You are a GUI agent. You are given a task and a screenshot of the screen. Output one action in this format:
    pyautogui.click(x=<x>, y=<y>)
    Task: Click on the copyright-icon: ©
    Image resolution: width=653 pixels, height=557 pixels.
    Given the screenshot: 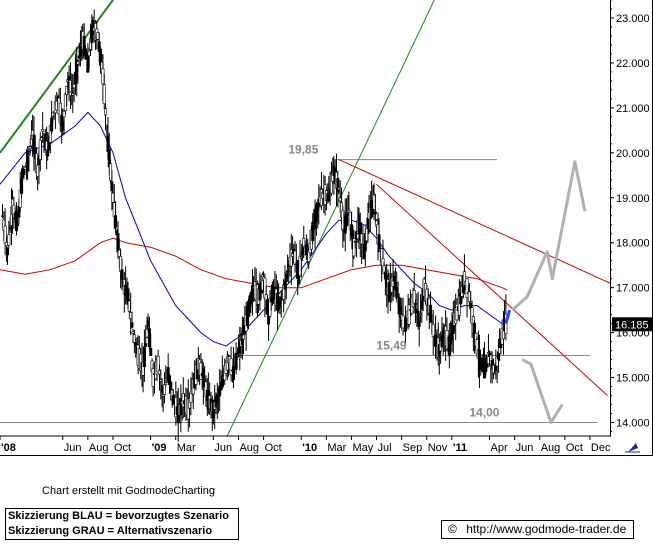 What is the action you would take?
    pyautogui.click(x=452, y=529)
    